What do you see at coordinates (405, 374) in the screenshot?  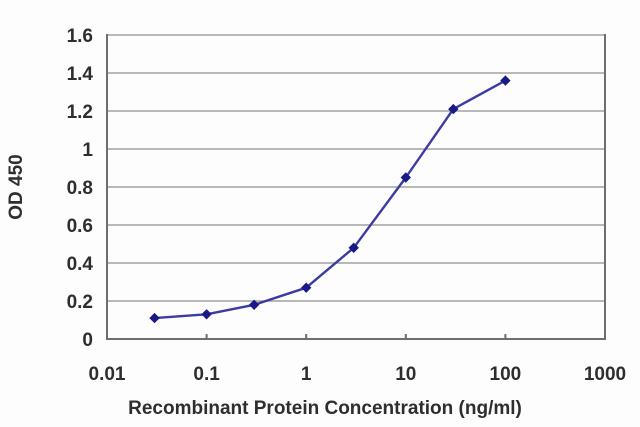 I see `x-tick-label: 10` at bounding box center [405, 374].